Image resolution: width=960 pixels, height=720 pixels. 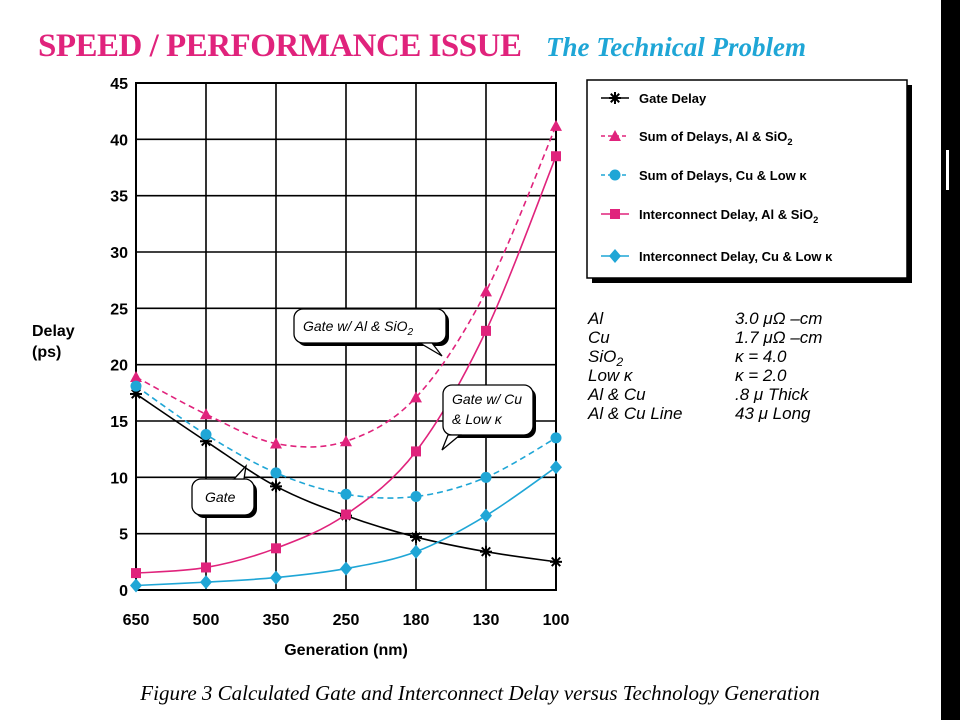 What do you see at coordinates (947, 170) in the screenshot?
I see `right-edge-mark` at bounding box center [947, 170].